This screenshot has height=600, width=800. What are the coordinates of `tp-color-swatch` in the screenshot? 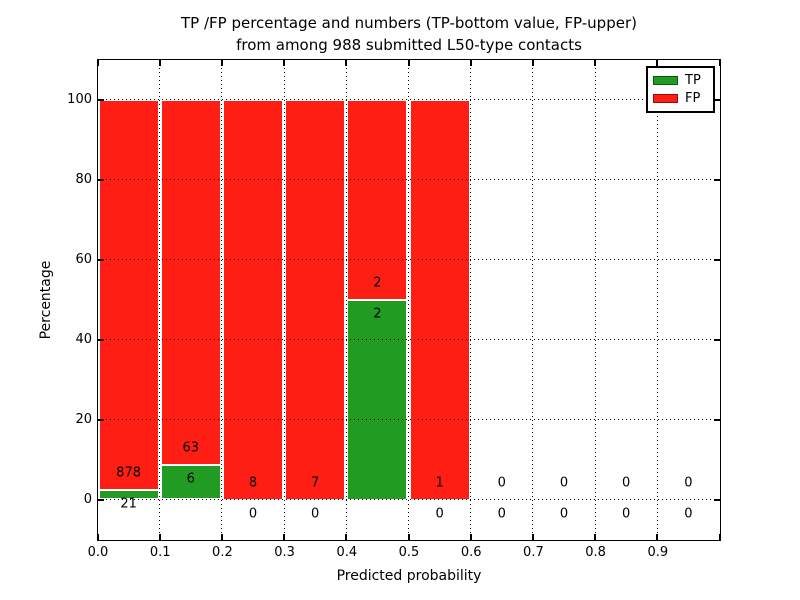 It's located at (665, 80).